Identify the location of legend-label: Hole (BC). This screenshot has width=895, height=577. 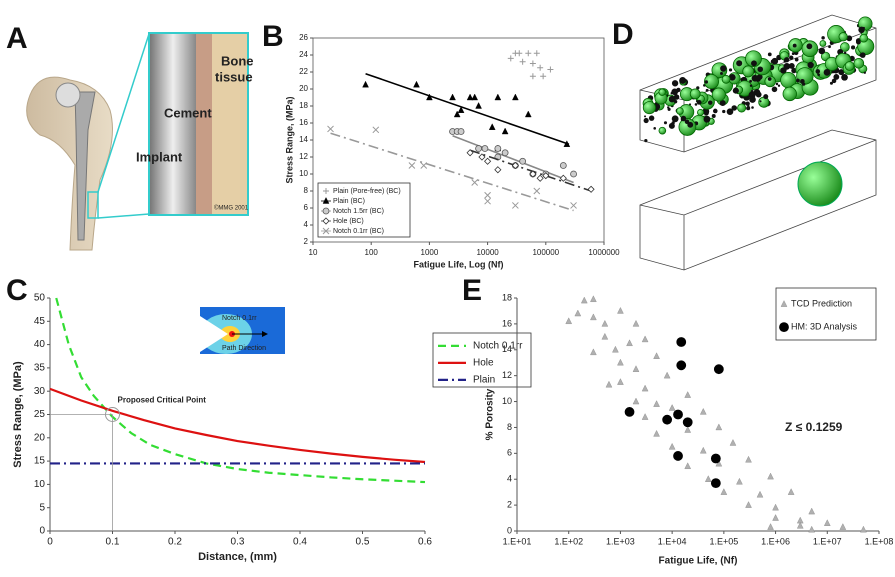
(348, 221).